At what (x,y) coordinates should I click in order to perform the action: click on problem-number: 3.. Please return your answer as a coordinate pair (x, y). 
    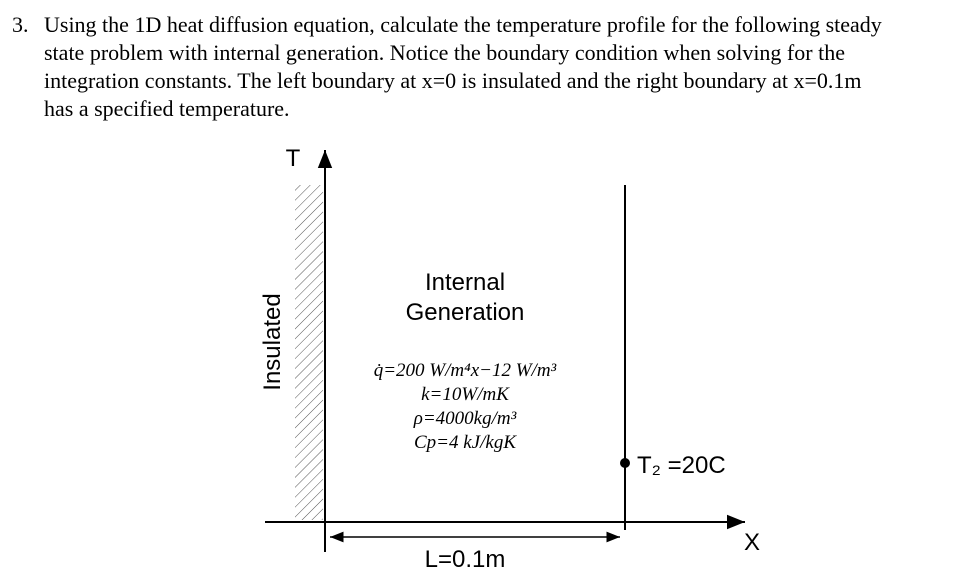
    Looking at the image, I should click on (20, 24).